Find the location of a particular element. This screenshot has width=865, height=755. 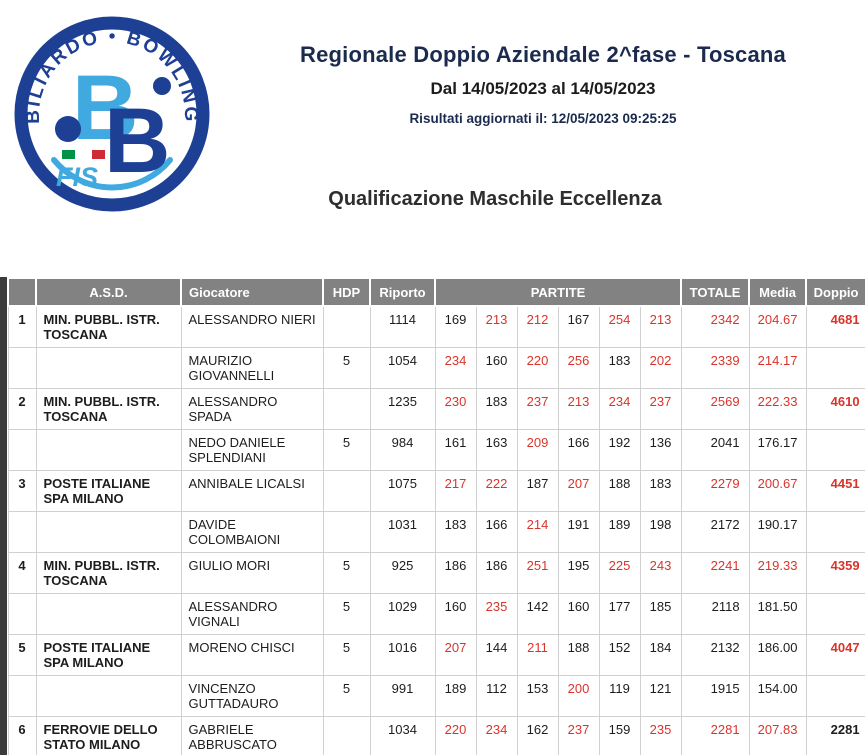

riporto-cell: 1054 is located at coordinates (402, 367).